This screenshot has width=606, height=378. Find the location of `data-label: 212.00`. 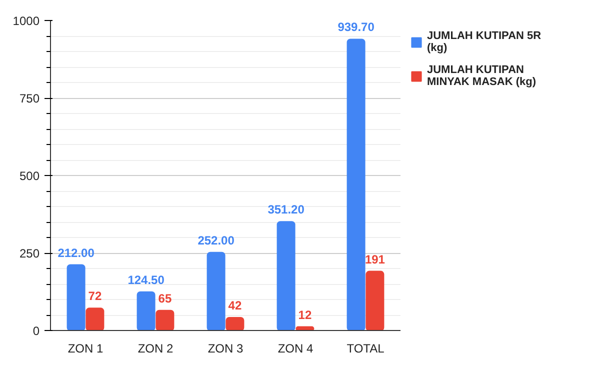

data-label: 212.00 is located at coordinates (76, 253).